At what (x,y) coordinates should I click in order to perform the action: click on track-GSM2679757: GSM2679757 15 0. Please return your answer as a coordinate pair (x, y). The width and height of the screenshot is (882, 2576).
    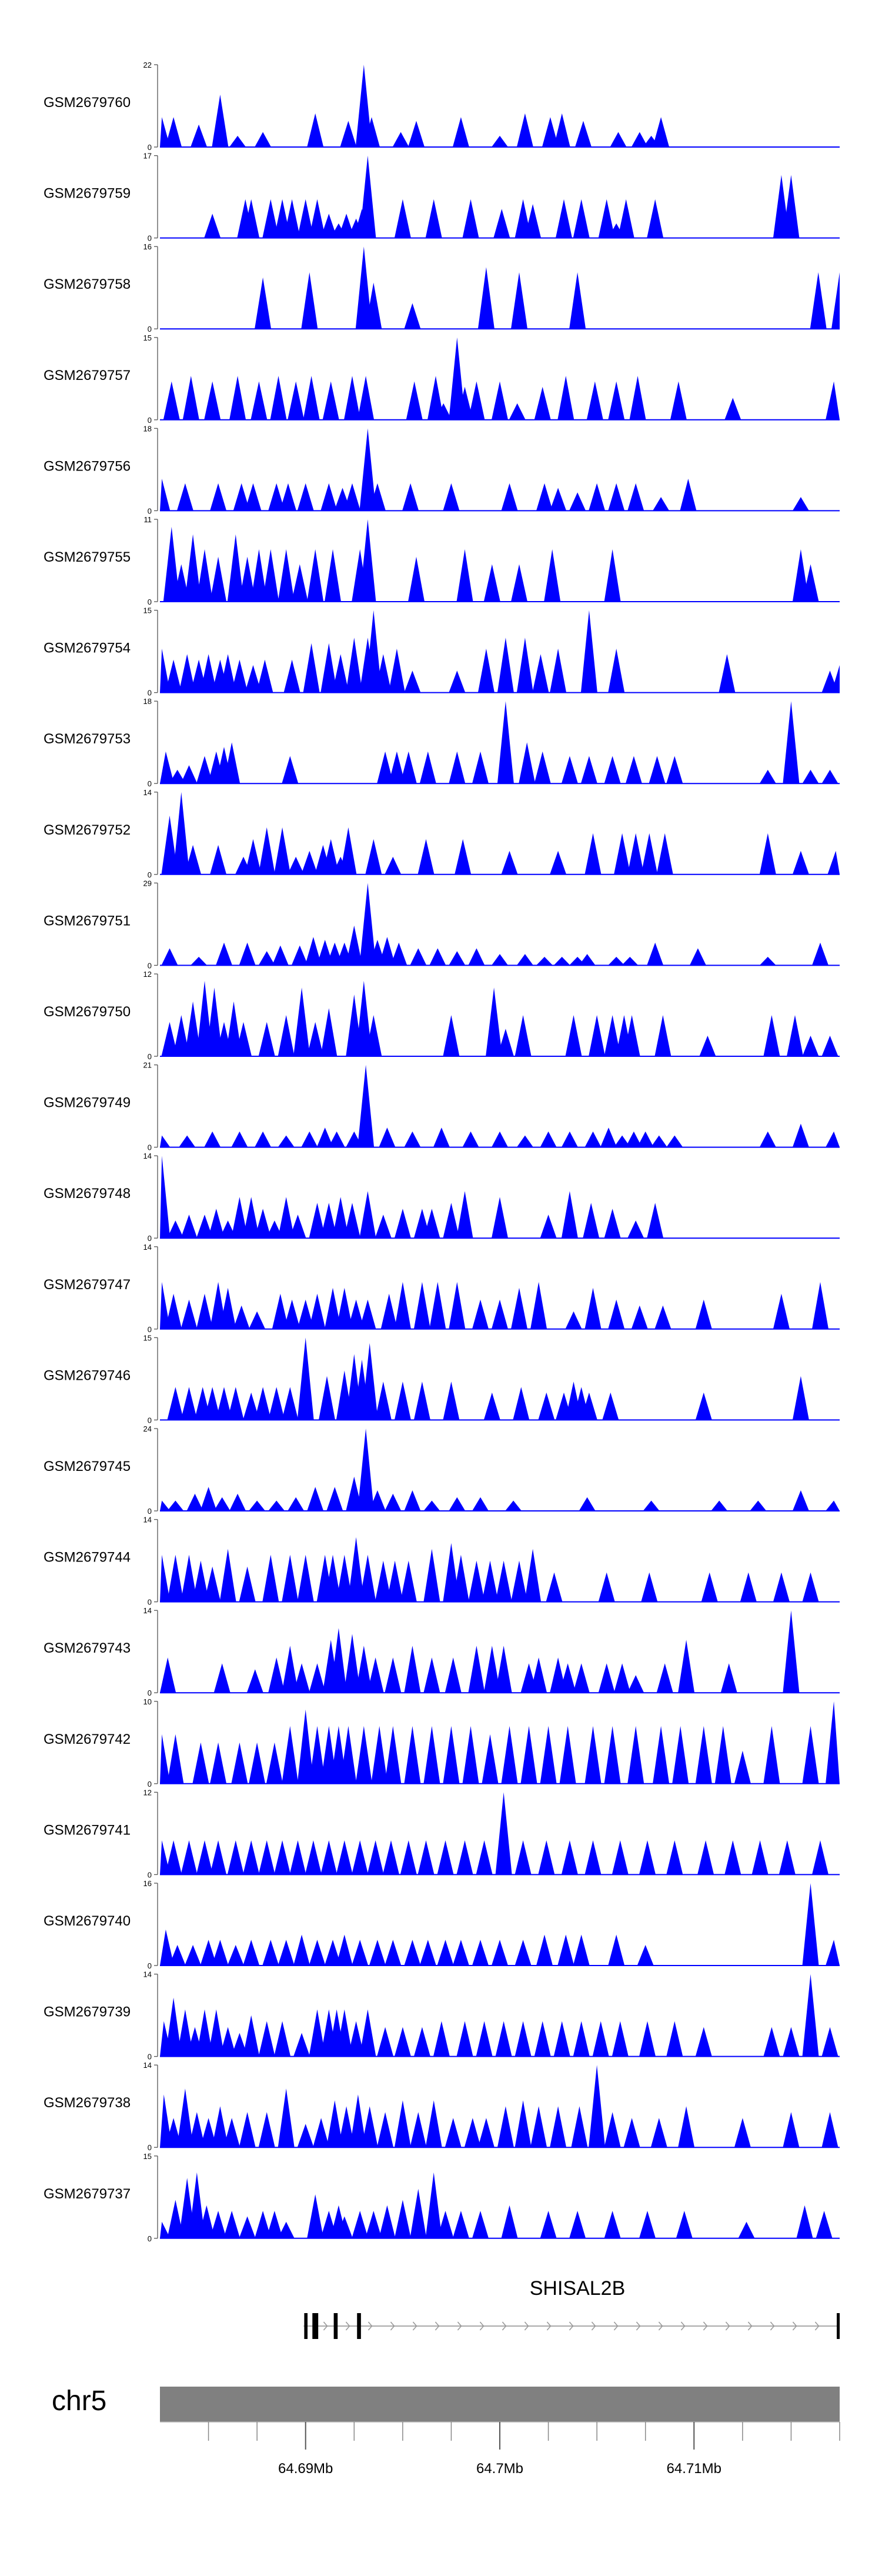
    Looking at the image, I should click on (442, 379).